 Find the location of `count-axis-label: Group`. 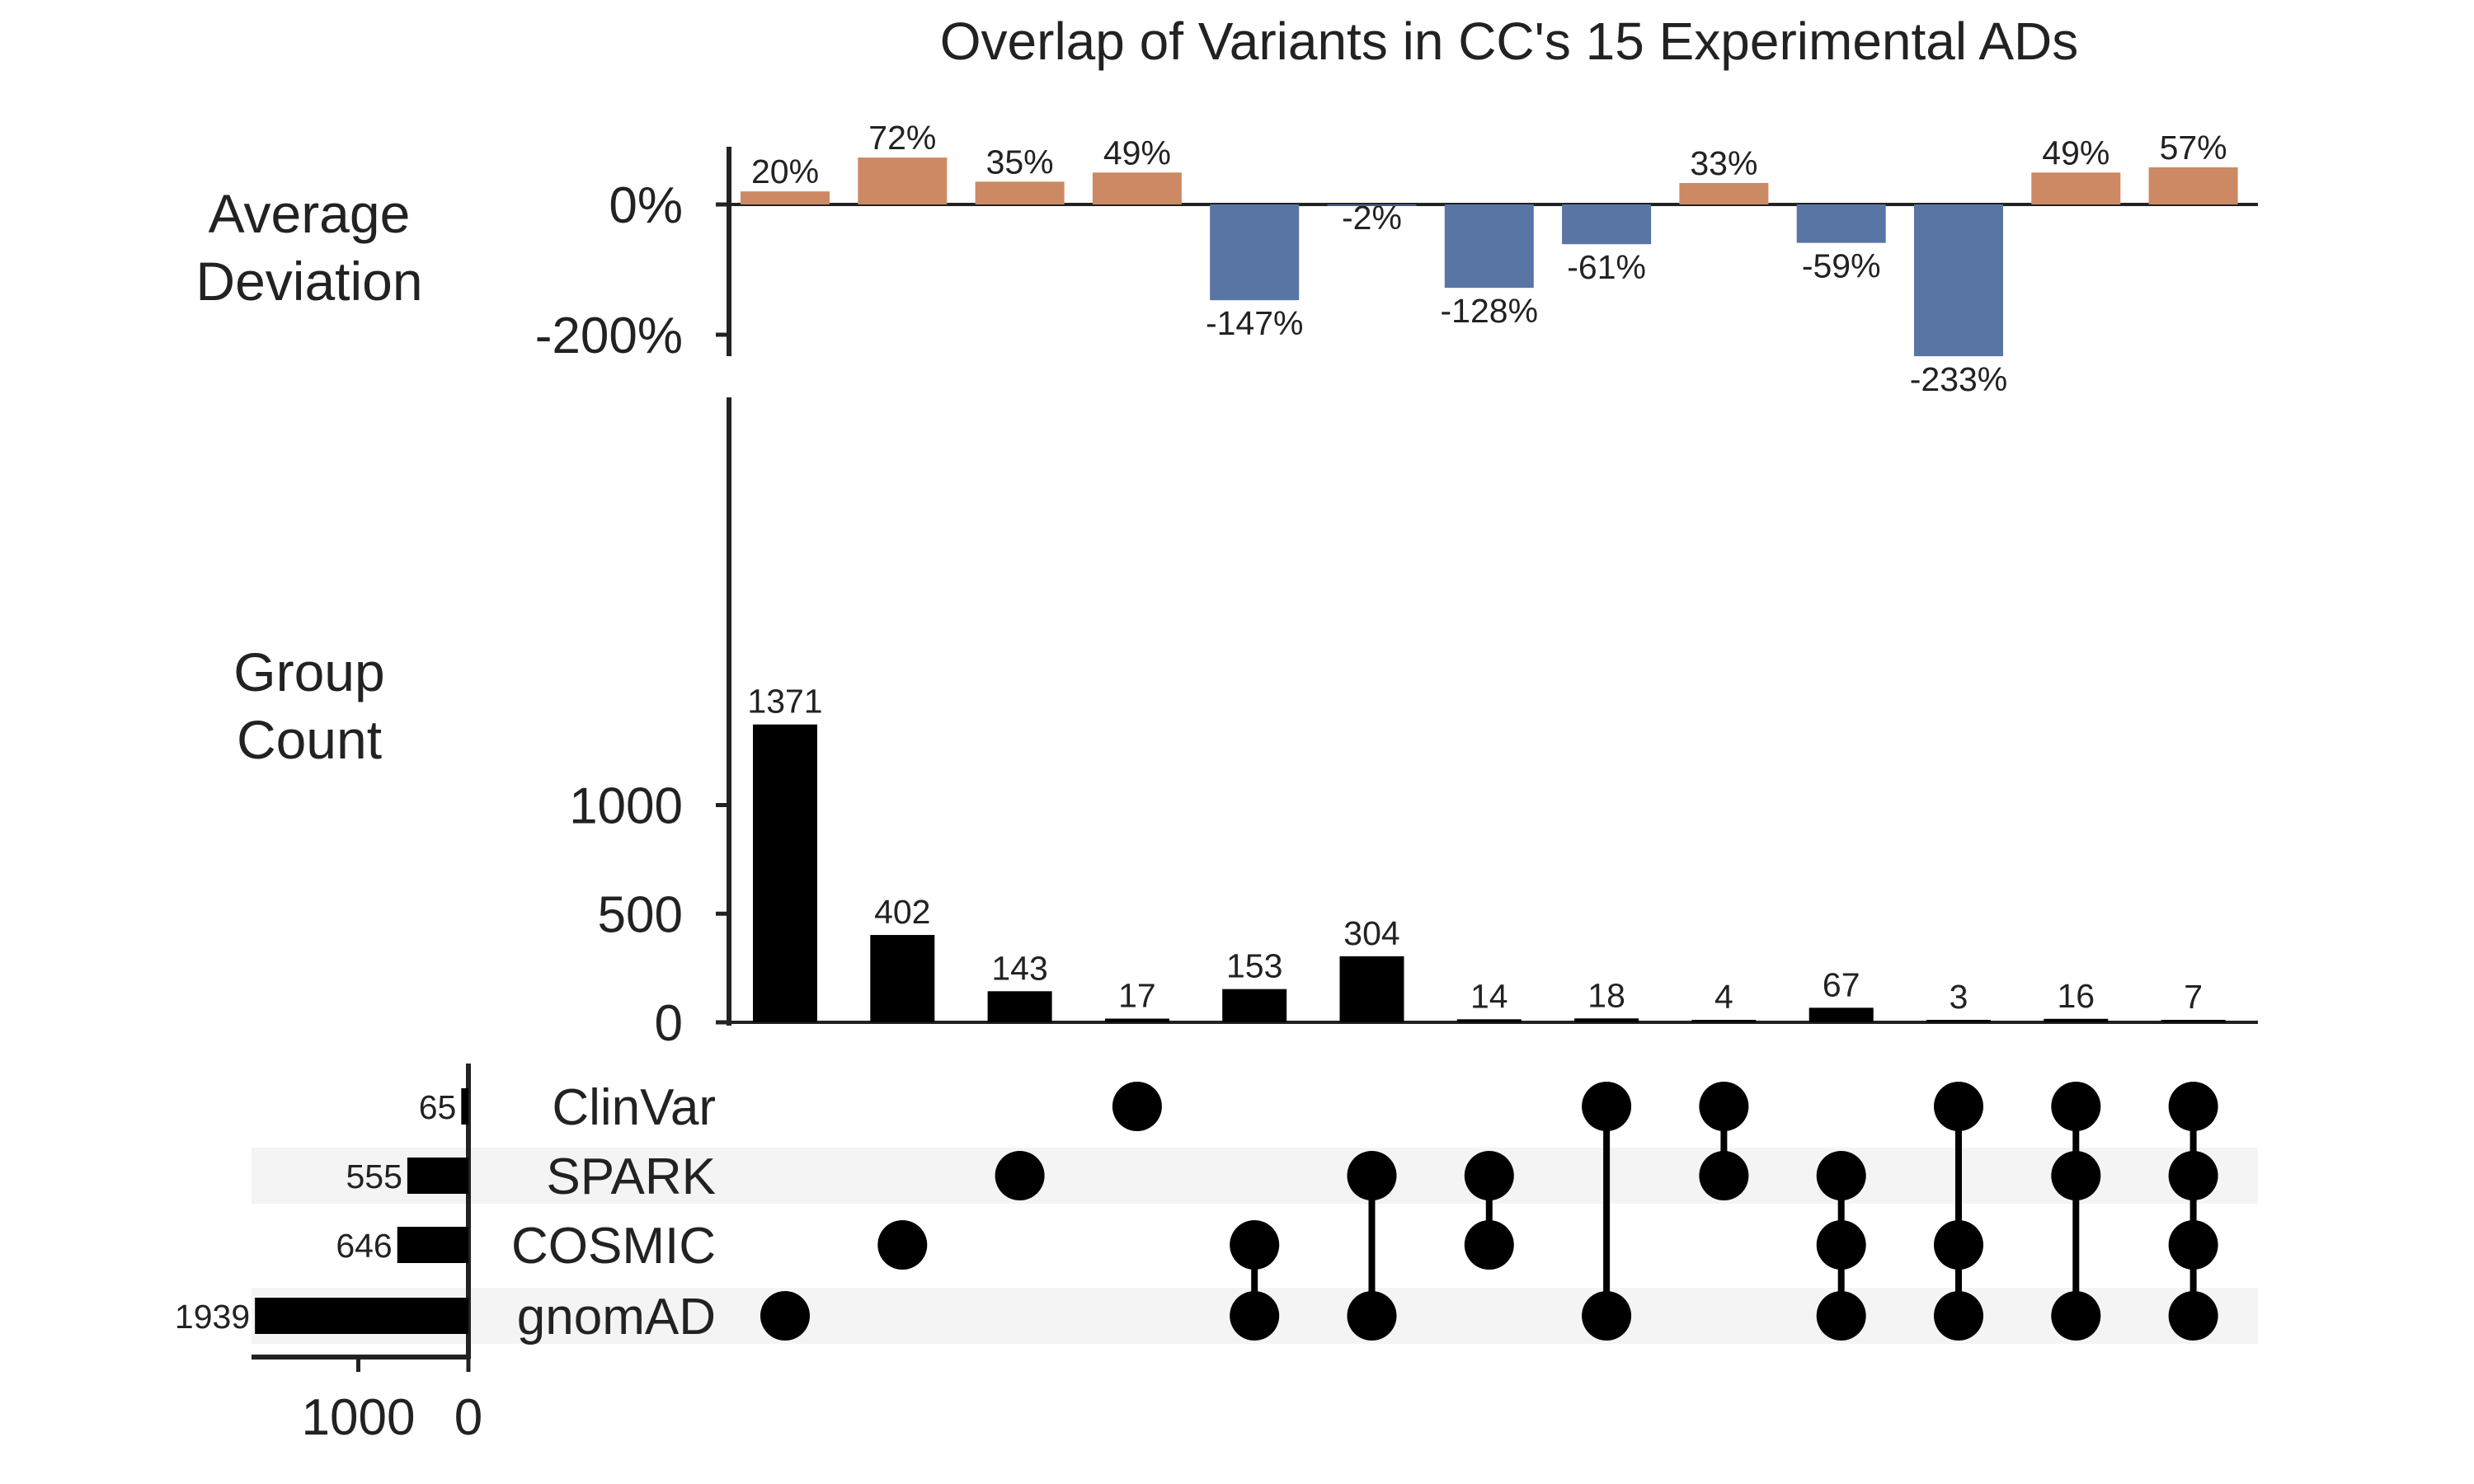

count-axis-label: Group is located at coordinates (308, 671).